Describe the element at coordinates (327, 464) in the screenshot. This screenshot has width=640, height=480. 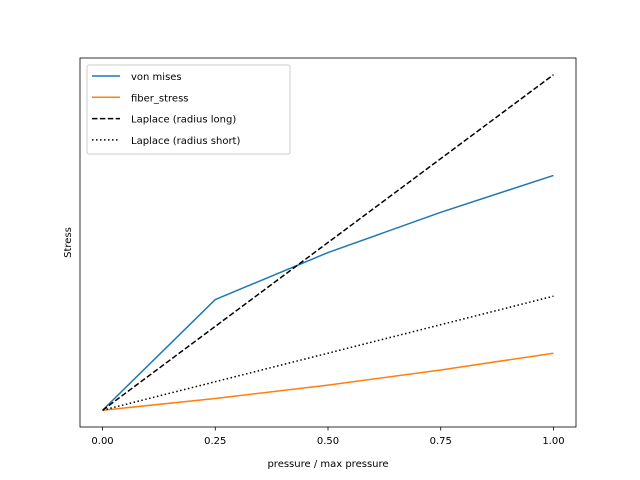
I see `x-axis-label: pressure / max pressure` at that location.